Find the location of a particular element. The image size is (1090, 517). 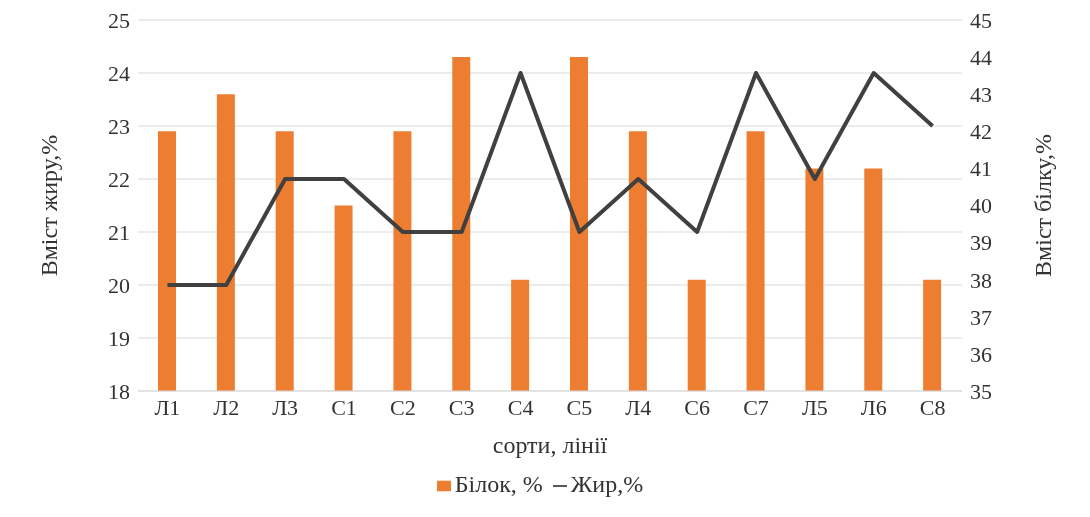

x-tick-label: С3 is located at coordinates (461, 407).